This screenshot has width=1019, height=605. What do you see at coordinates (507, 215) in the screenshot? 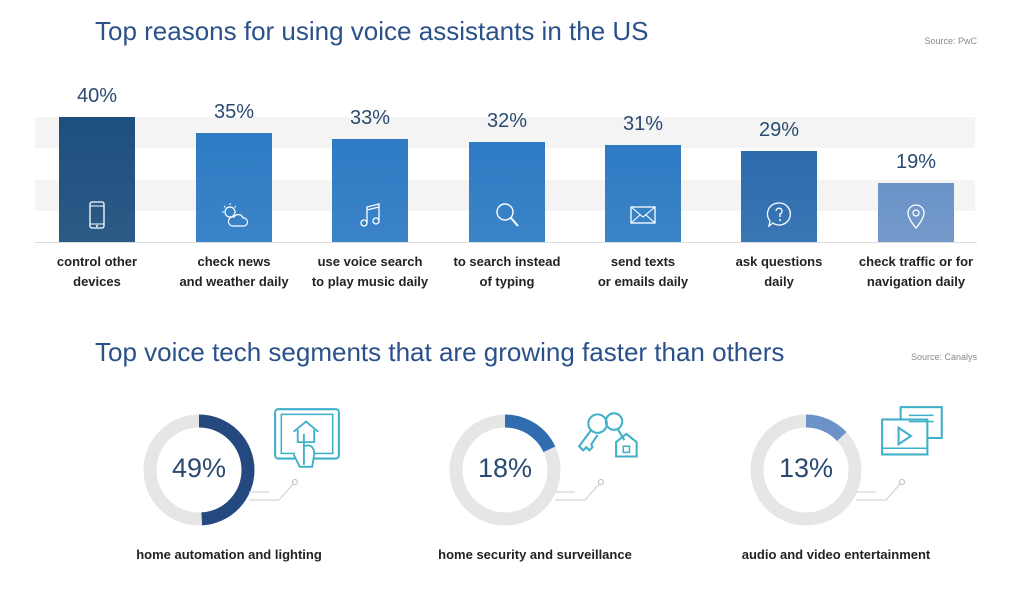
I see `search-icon` at bounding box center [507, 215].